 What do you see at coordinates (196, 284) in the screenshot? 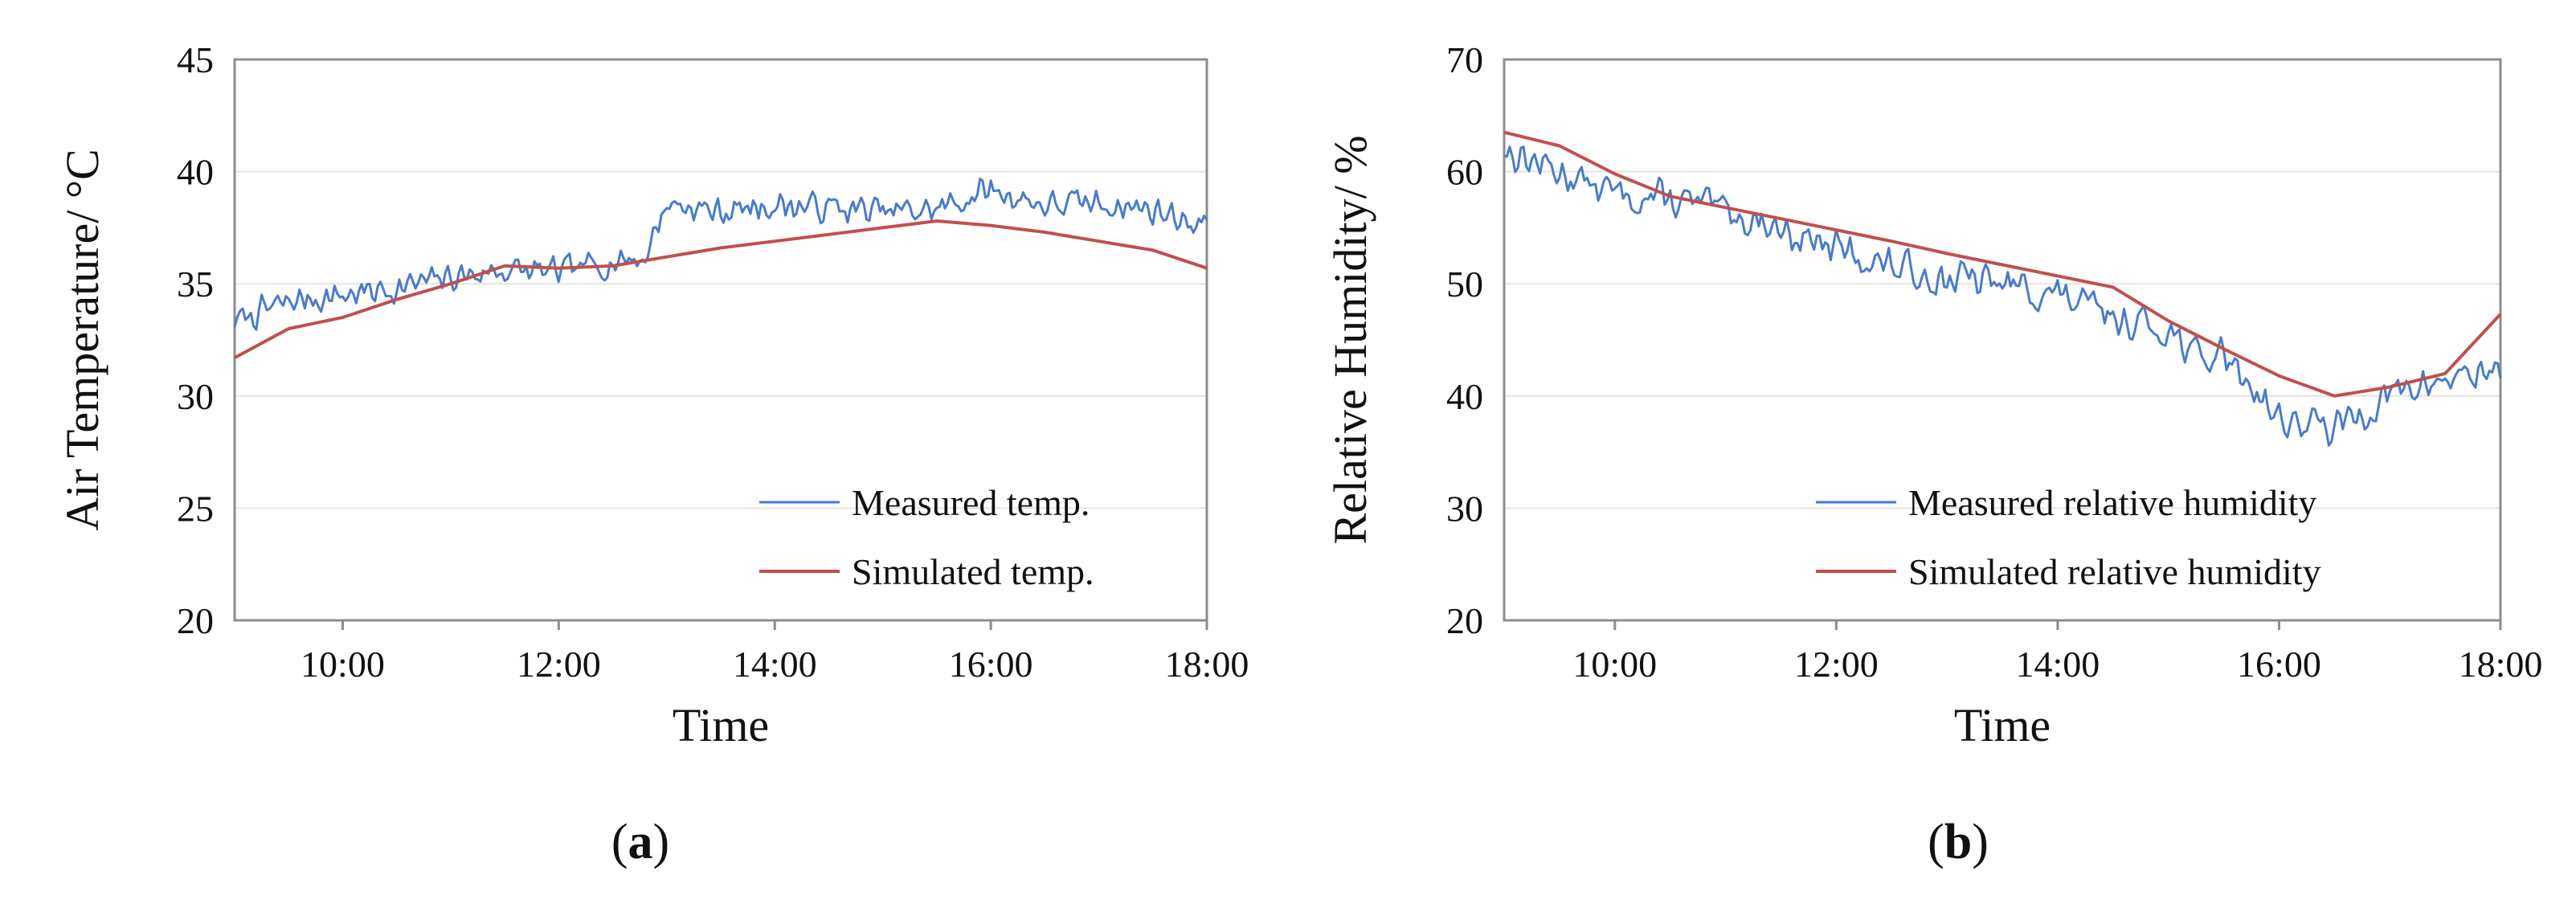
I see `y-tick-label: 35` at bounding box center [196, 284].